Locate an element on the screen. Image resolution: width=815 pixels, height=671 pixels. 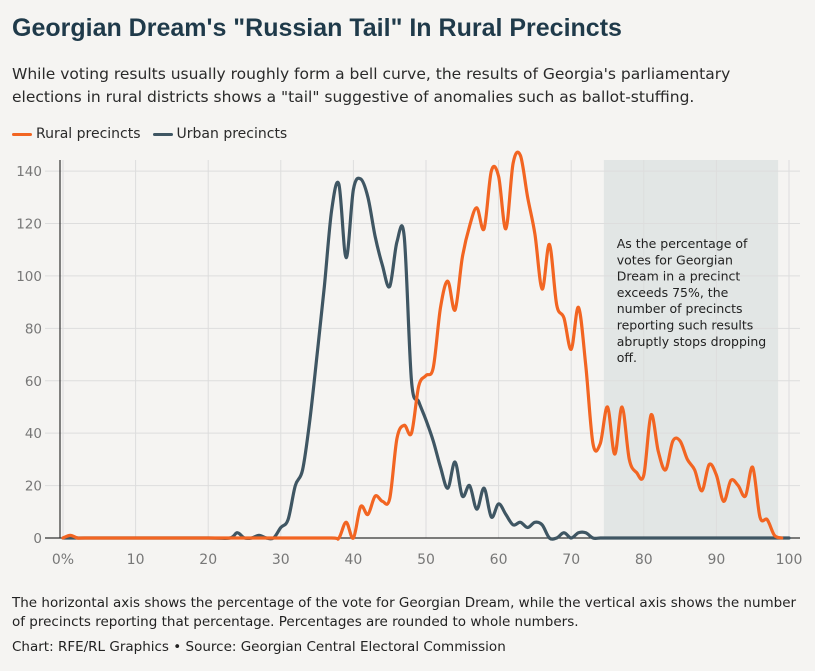
legend-item-urban: Urban precincts is located at coordinates (220, 134).